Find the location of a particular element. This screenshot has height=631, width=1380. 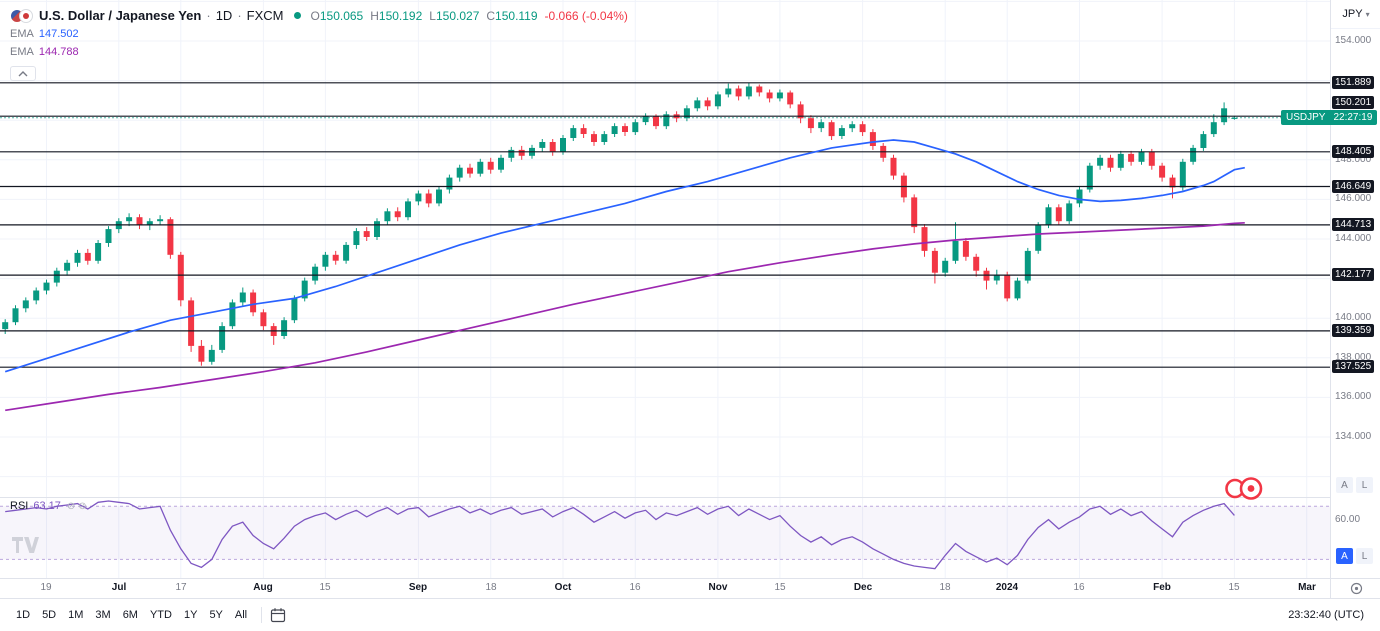

range-selector: 1D 5D 1M 3M 6M YTD 1Y 5Y All is located at coordinates (131, 615).